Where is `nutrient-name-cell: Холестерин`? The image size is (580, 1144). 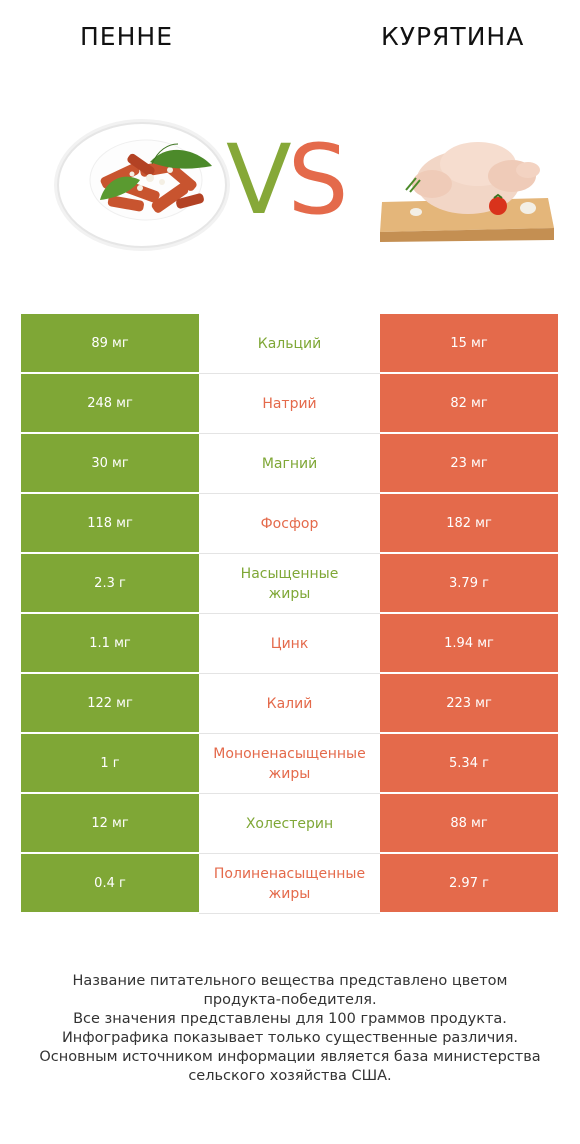 nutrient-name-cell: Холестерин is located at coordinates (289, 824).